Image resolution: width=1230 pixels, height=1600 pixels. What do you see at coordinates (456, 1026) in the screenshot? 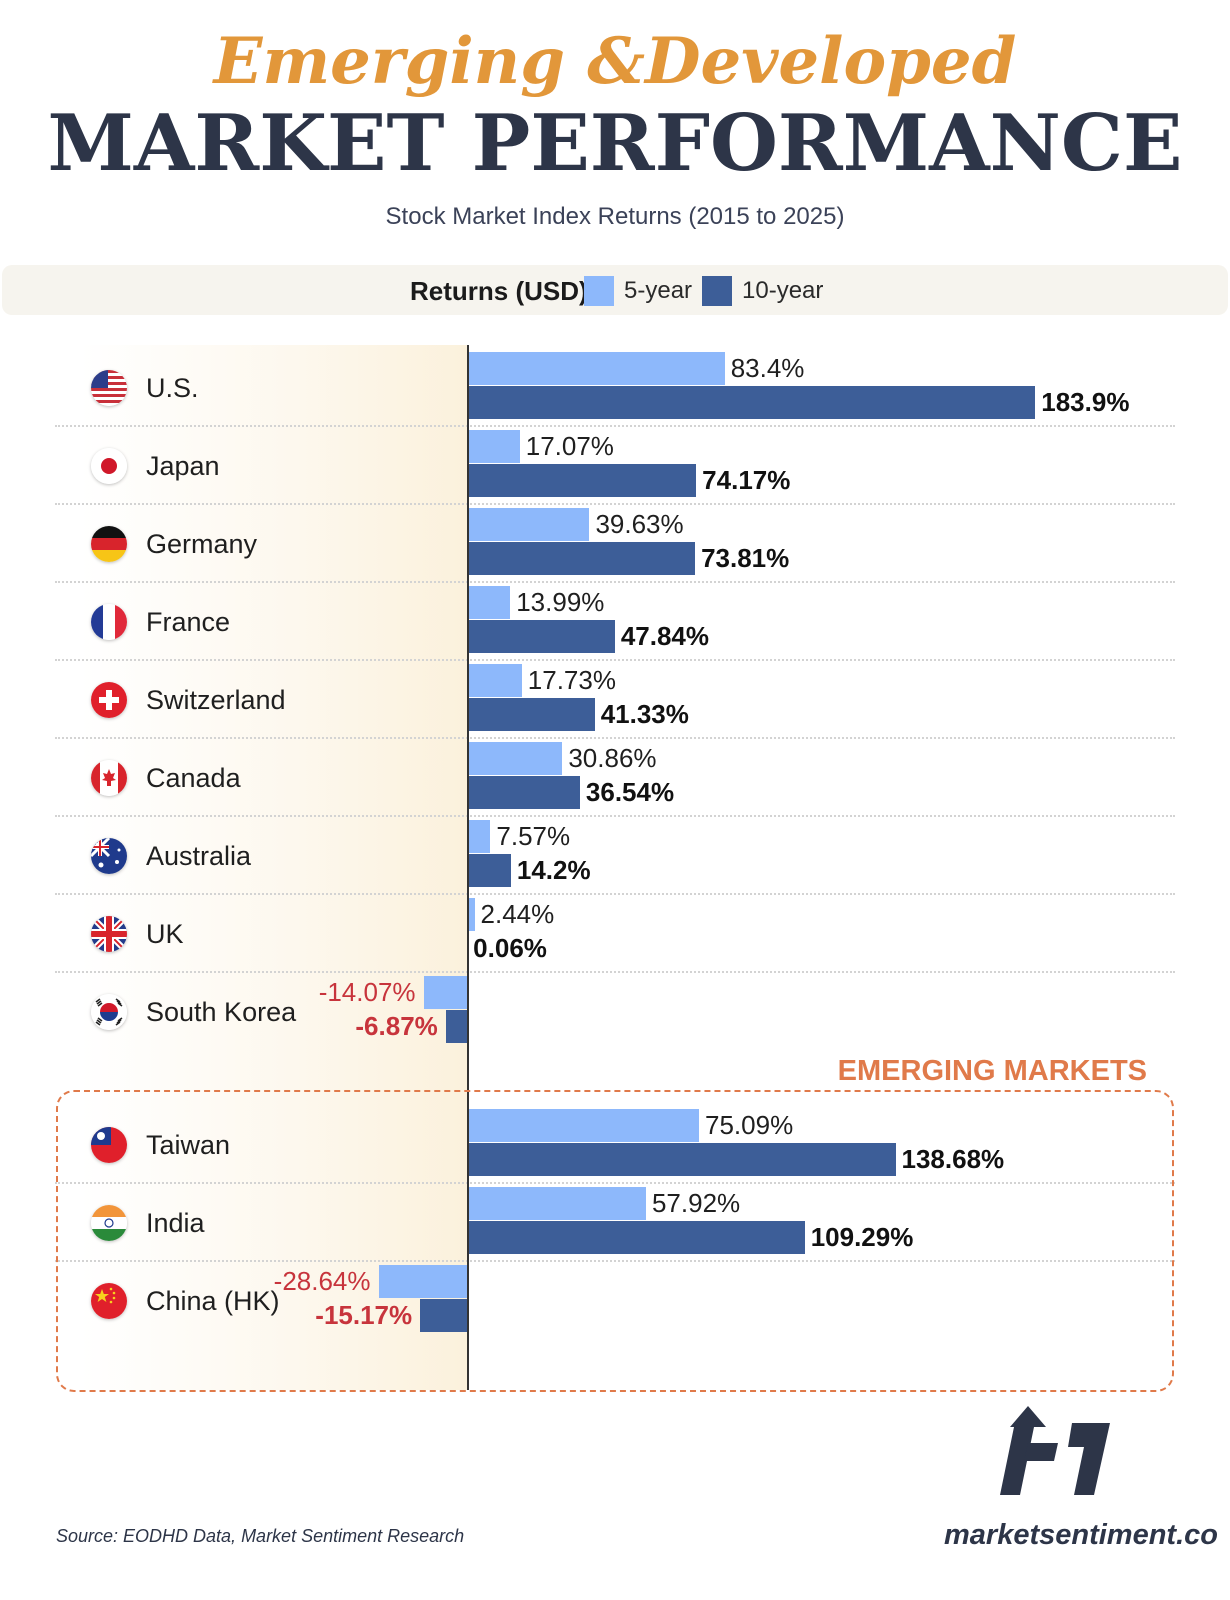
I see `bar-south-korea-10-year` at bounding box center [456, 1026].